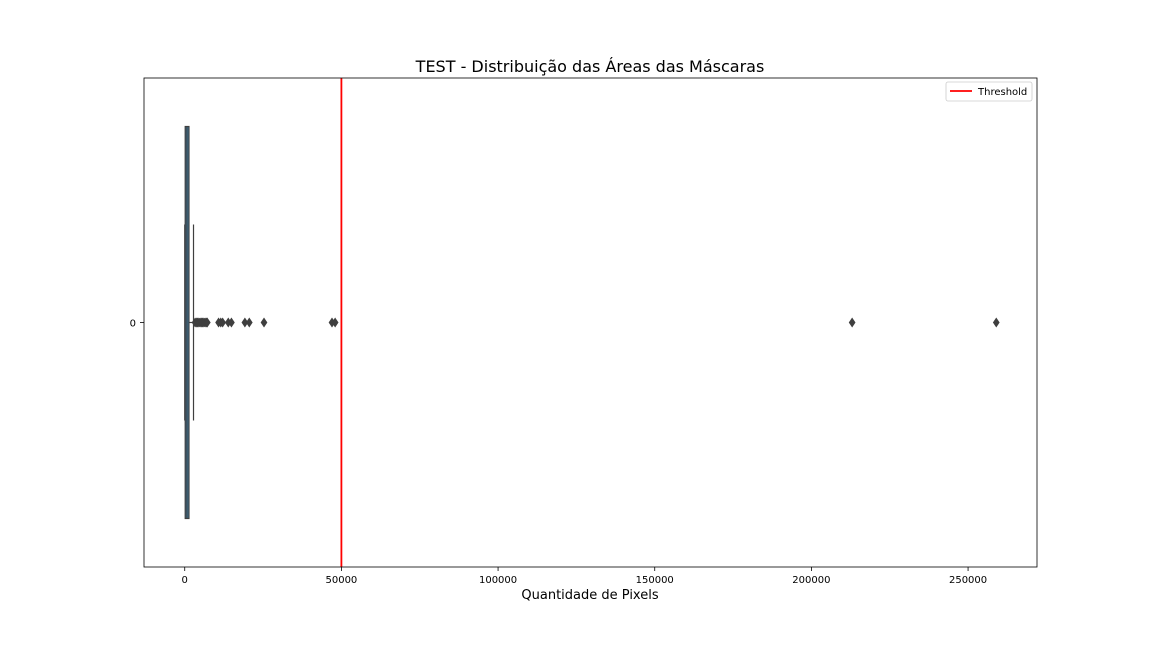 This screenshot has height=648, width=1152. Describe the element at coordinates (137, 324) in the screenshot. I see `y-axis: 0` at that location.